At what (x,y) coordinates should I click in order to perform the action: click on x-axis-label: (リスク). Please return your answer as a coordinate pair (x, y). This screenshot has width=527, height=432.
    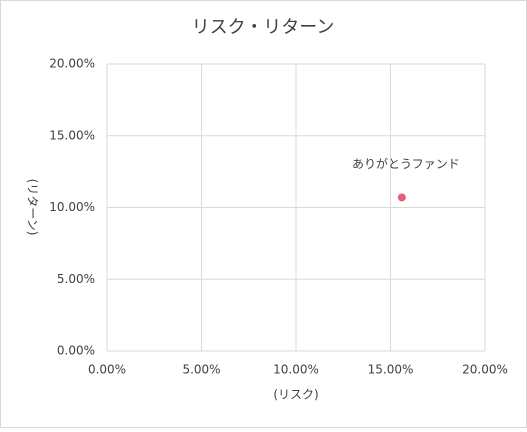
    Looking at the image, I should click on (295, 395).